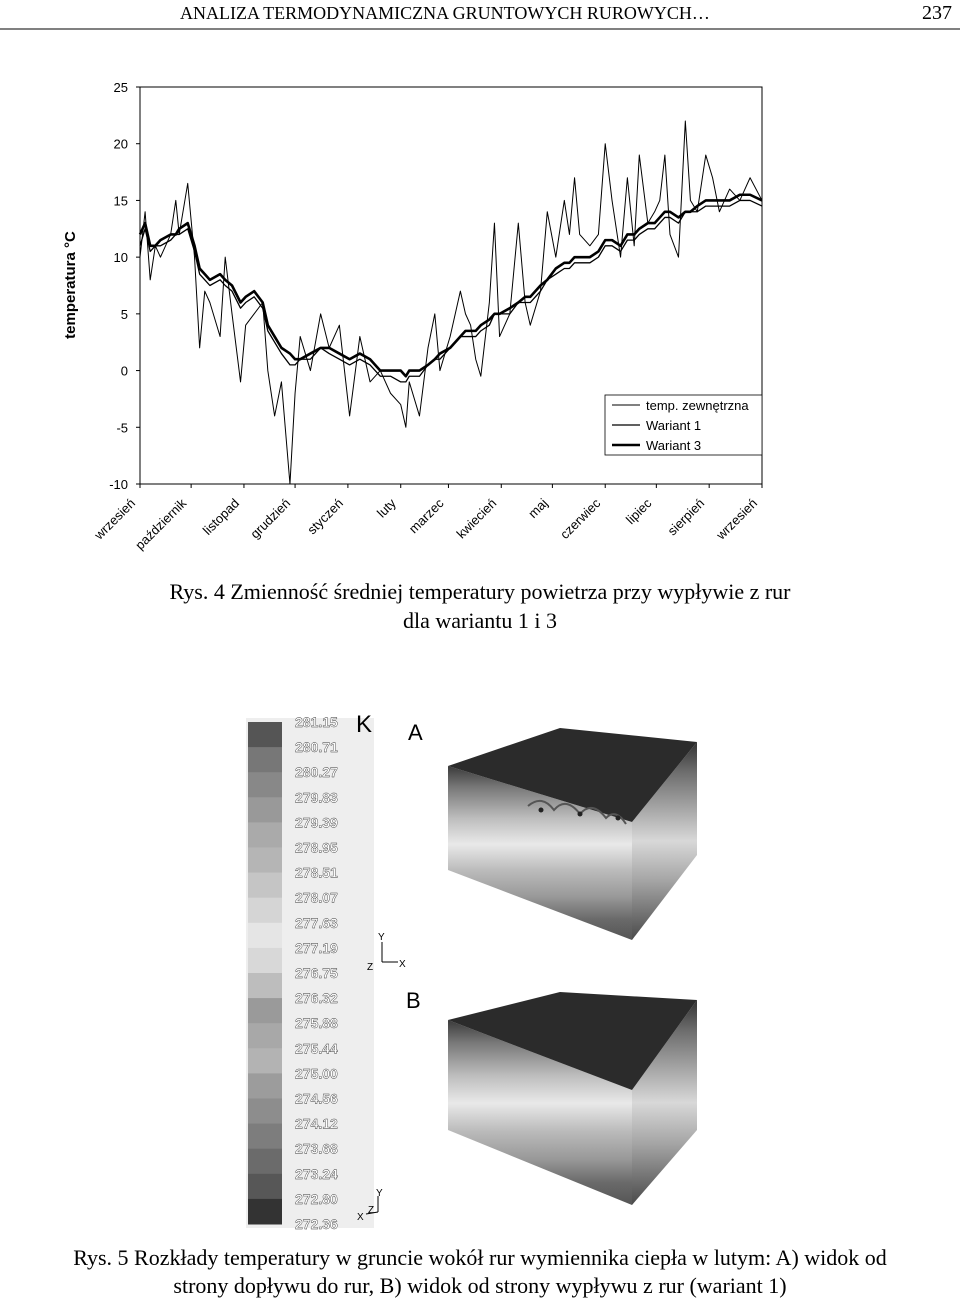 This screenshot has width=960, height=1303. Describe the element at coordinates (316, 1048) in the screenshot. I see `scale-label: 275.44` at that location.